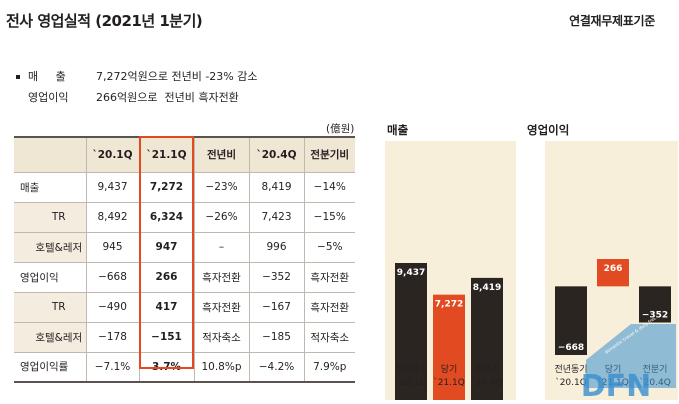 This screenshot has width=679, height=404. Describe the element at coordinates (329, 247) in the screenshot. I see `table-cell: −5%` at that location.